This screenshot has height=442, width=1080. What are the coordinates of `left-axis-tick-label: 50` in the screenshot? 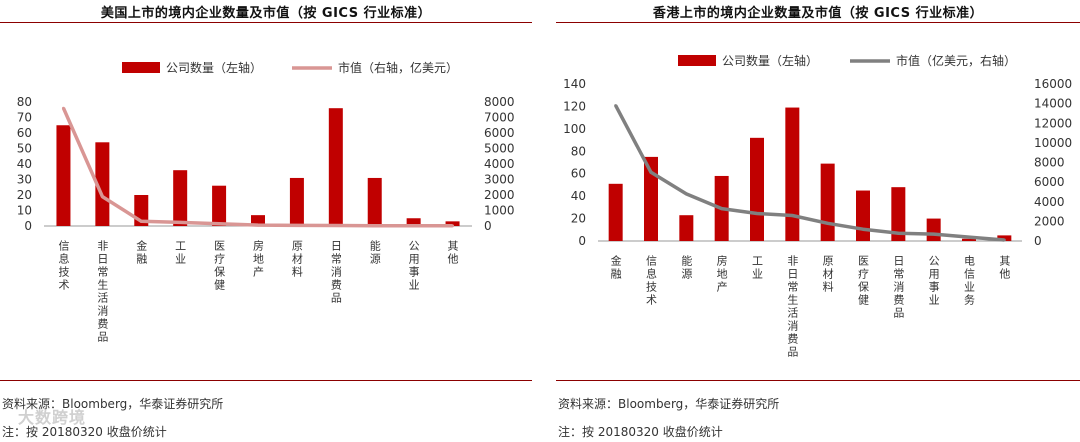 It's located at (24, 149).